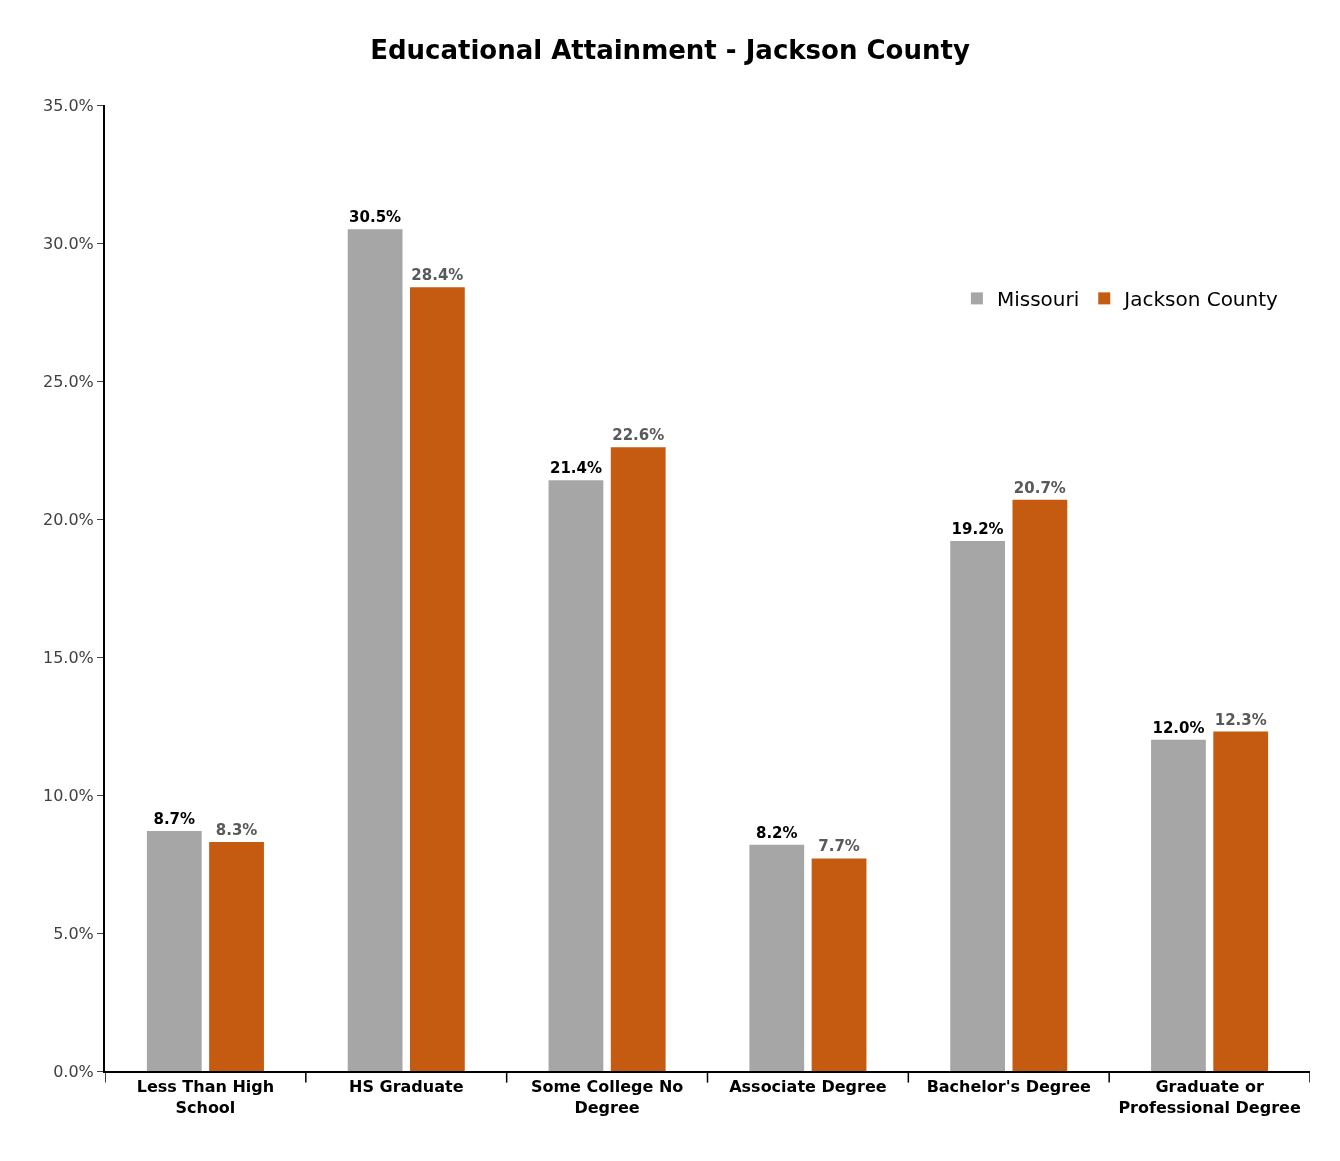 Image resolution: width=1340 pixels, height=1161 pixels. Describe the element at coordinates (977, 529) in the screenshot. I see `data-label: 19.2%` at that location.